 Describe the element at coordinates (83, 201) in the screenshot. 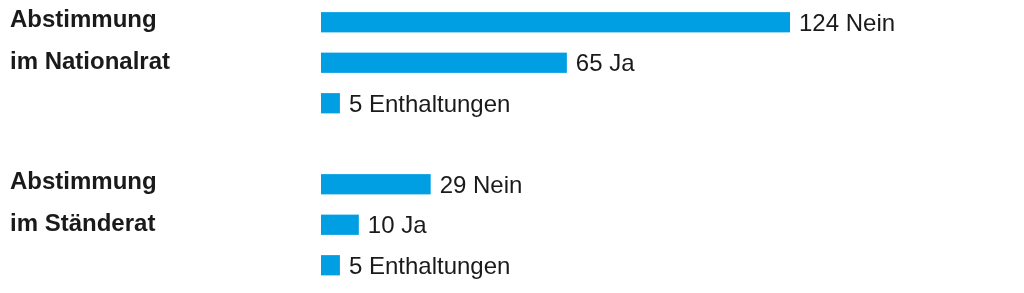

I see `y-axis-title: Abstimmung im Ständerat` at that location.